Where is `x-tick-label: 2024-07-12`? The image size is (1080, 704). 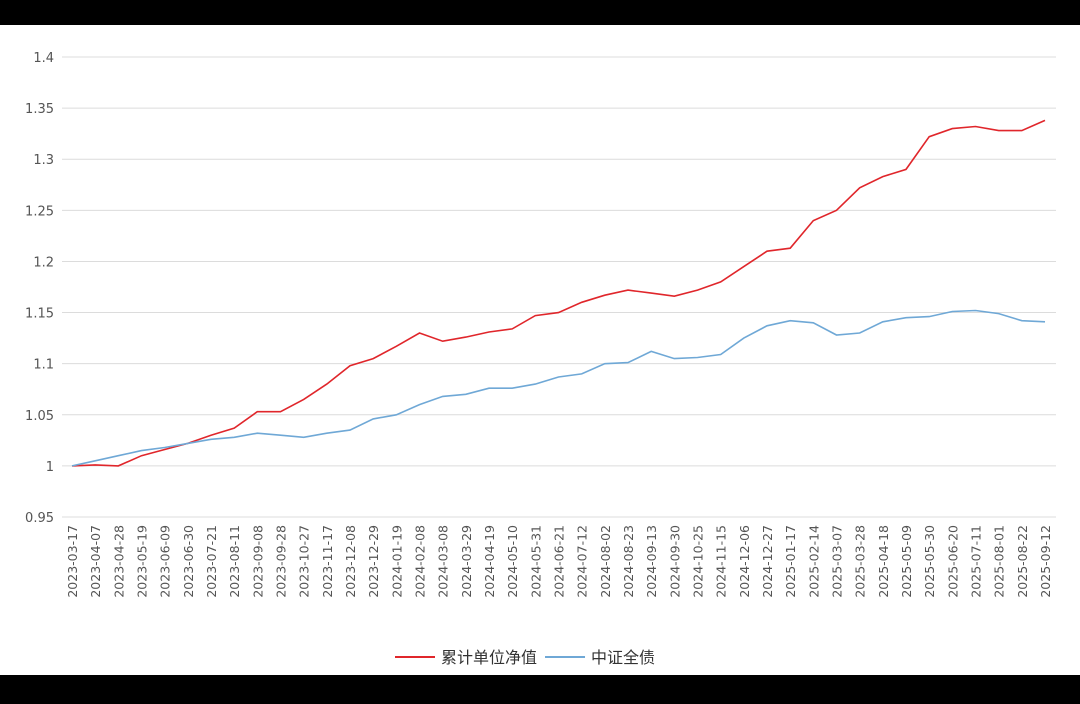
x-tick-label: 2024-07-12 is located at coordinates (582, 561).